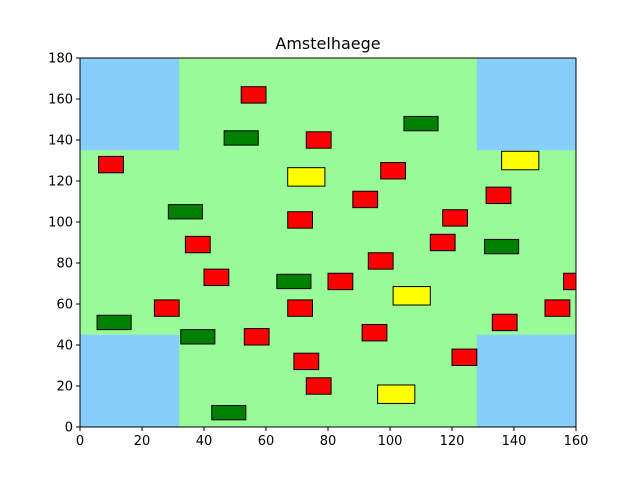 The height and width of the screenshot is (480, 640). Describe the element at coordinates (327, 43) in the screenshot. I see `chart-title: Amstelhaege` at that location.